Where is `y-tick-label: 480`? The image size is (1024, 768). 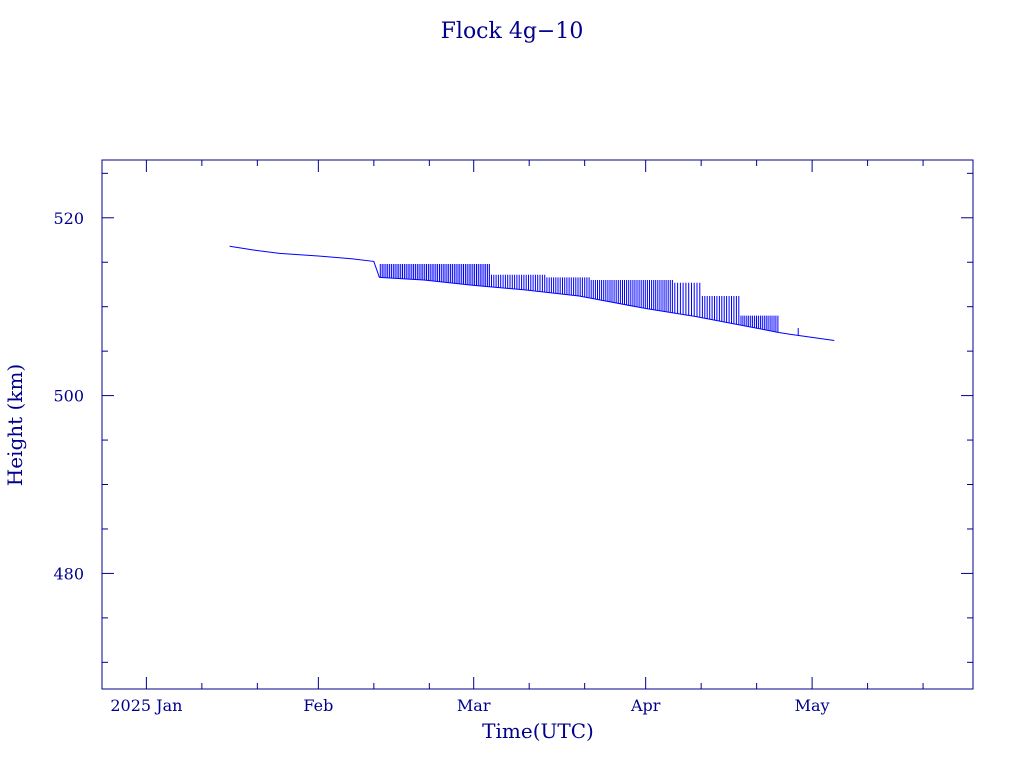
y-tick-label: 480 is located at coordinates (68, 573).